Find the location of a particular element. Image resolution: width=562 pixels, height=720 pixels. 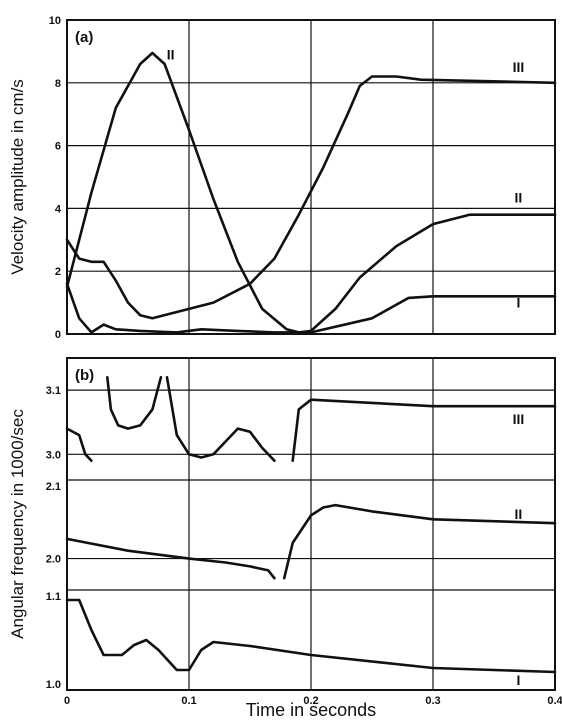

y-tick-label: 2.1 is located at coordinates (53, 487).